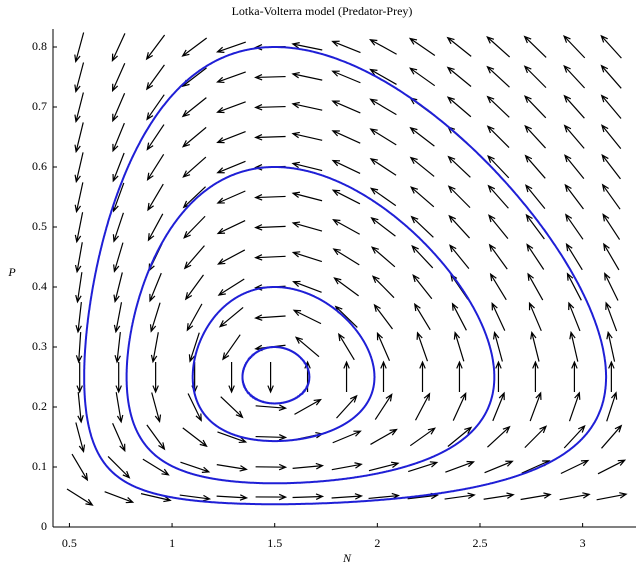  What do you see at coordinates (276, 375) in the screenshot?
I see `trajectory` at bounding box center [276, 375].